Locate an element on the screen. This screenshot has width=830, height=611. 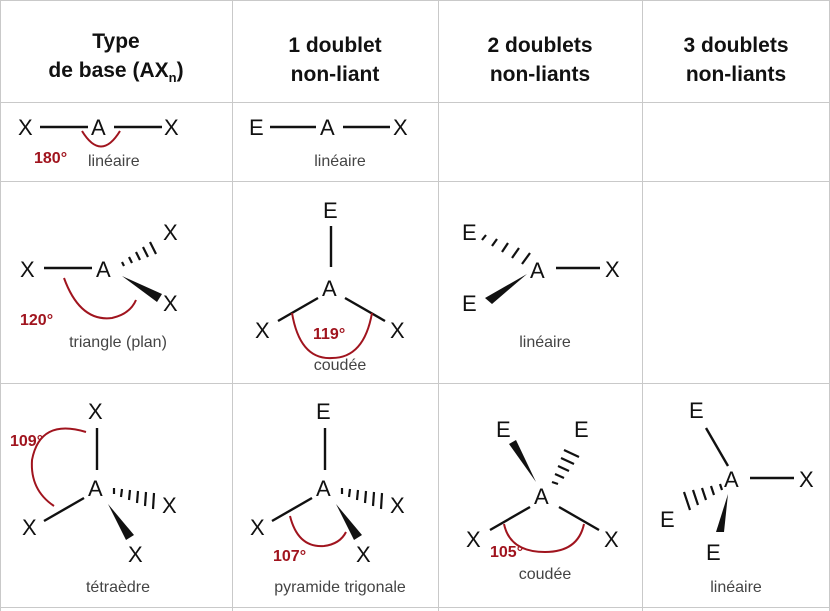
header-1-doublet-line1: 1 doublet is located at coordinates (335, 45).